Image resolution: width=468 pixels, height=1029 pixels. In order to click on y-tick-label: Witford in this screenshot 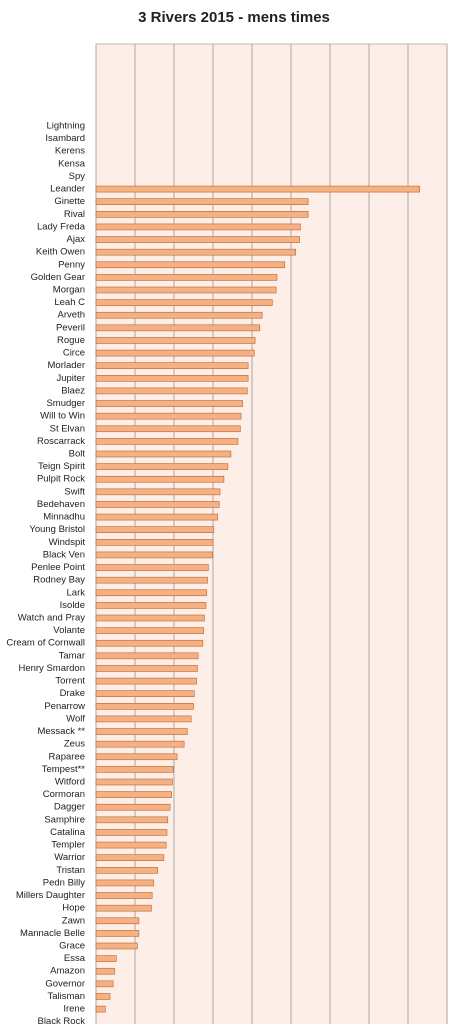, I will do `click(70, 782)`.